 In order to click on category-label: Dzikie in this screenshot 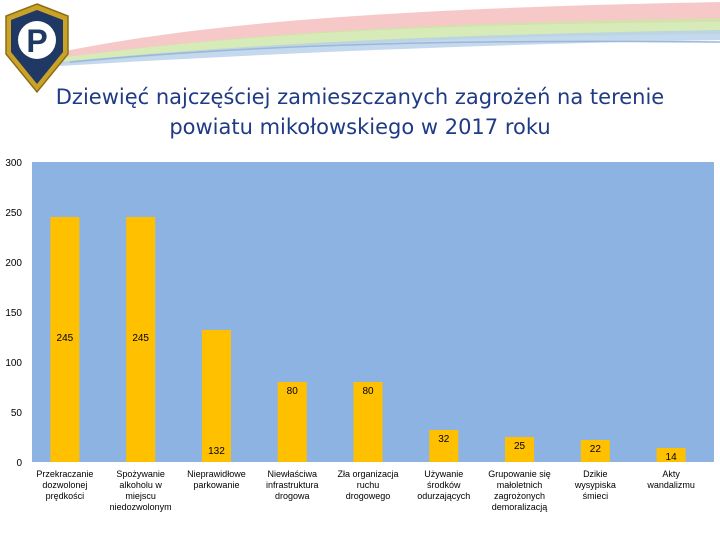, I will do `click(595, 474)`.